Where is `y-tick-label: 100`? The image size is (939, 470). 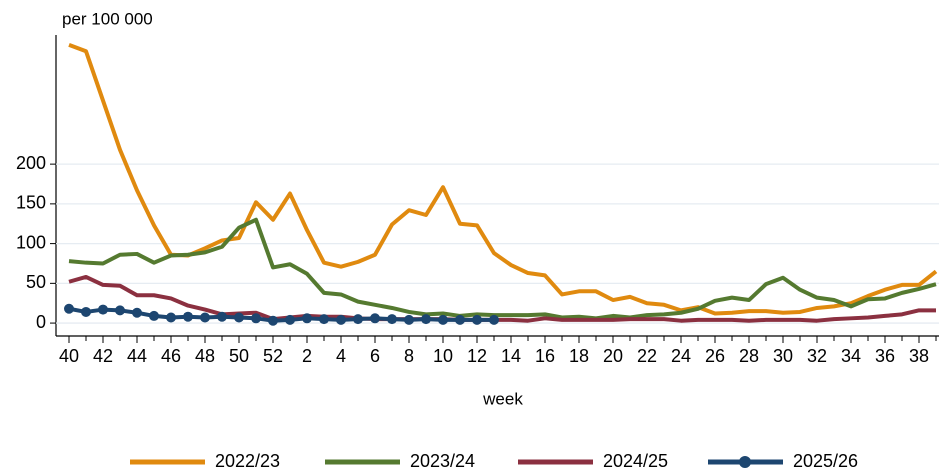
y-tick-label: 100 is located at coordinates (31, 242).